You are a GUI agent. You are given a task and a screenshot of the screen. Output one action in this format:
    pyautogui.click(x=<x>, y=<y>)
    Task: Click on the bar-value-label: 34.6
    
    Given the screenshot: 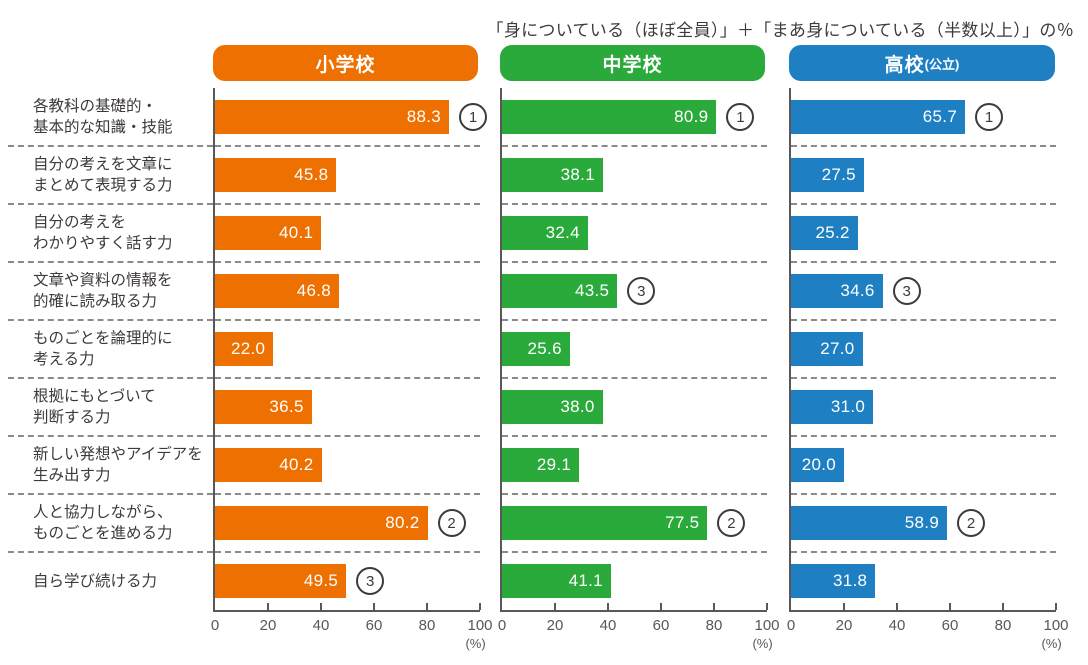 What is the action you would take?
    pyautogui.click(x=857, y=290)
    